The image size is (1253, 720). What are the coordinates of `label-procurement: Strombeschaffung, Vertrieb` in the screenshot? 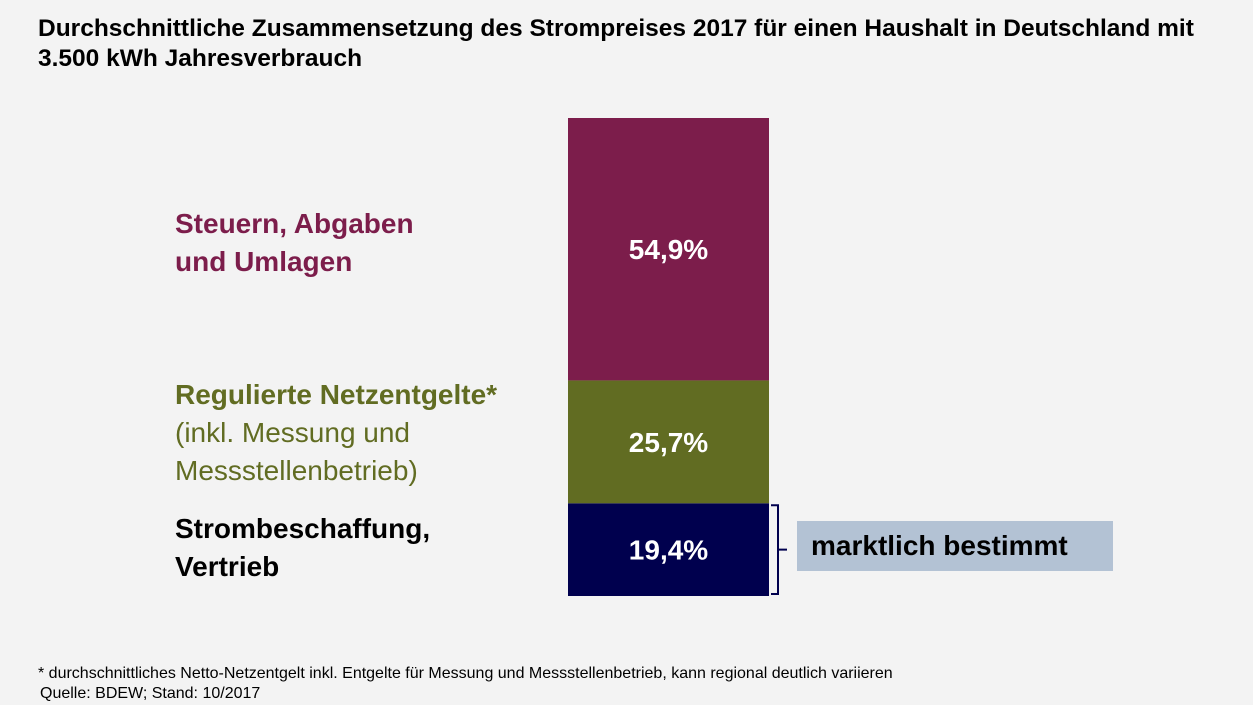 It's located at (302, 548).